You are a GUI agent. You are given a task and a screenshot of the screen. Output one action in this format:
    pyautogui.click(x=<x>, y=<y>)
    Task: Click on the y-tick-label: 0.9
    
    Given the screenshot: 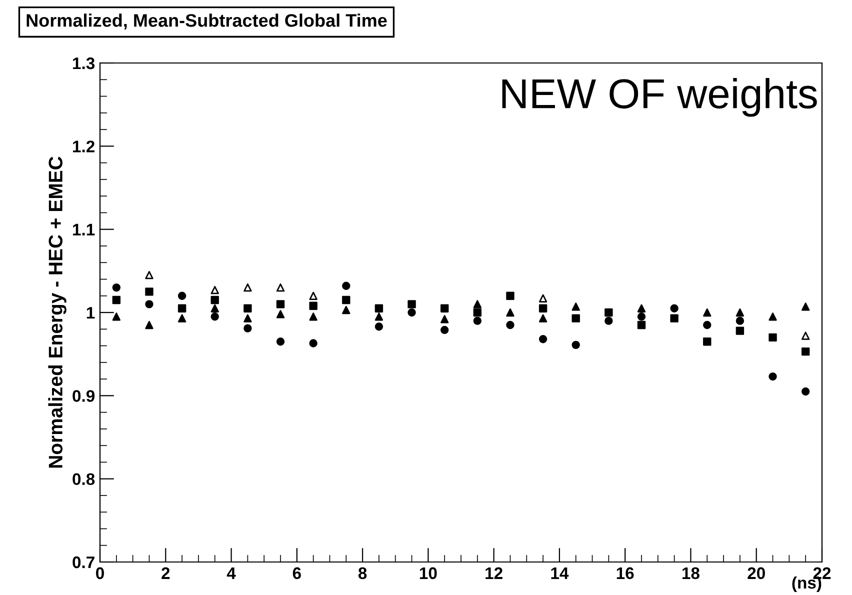 What is the action you would take?
    pyautogui.click(x=83, y=396)
    